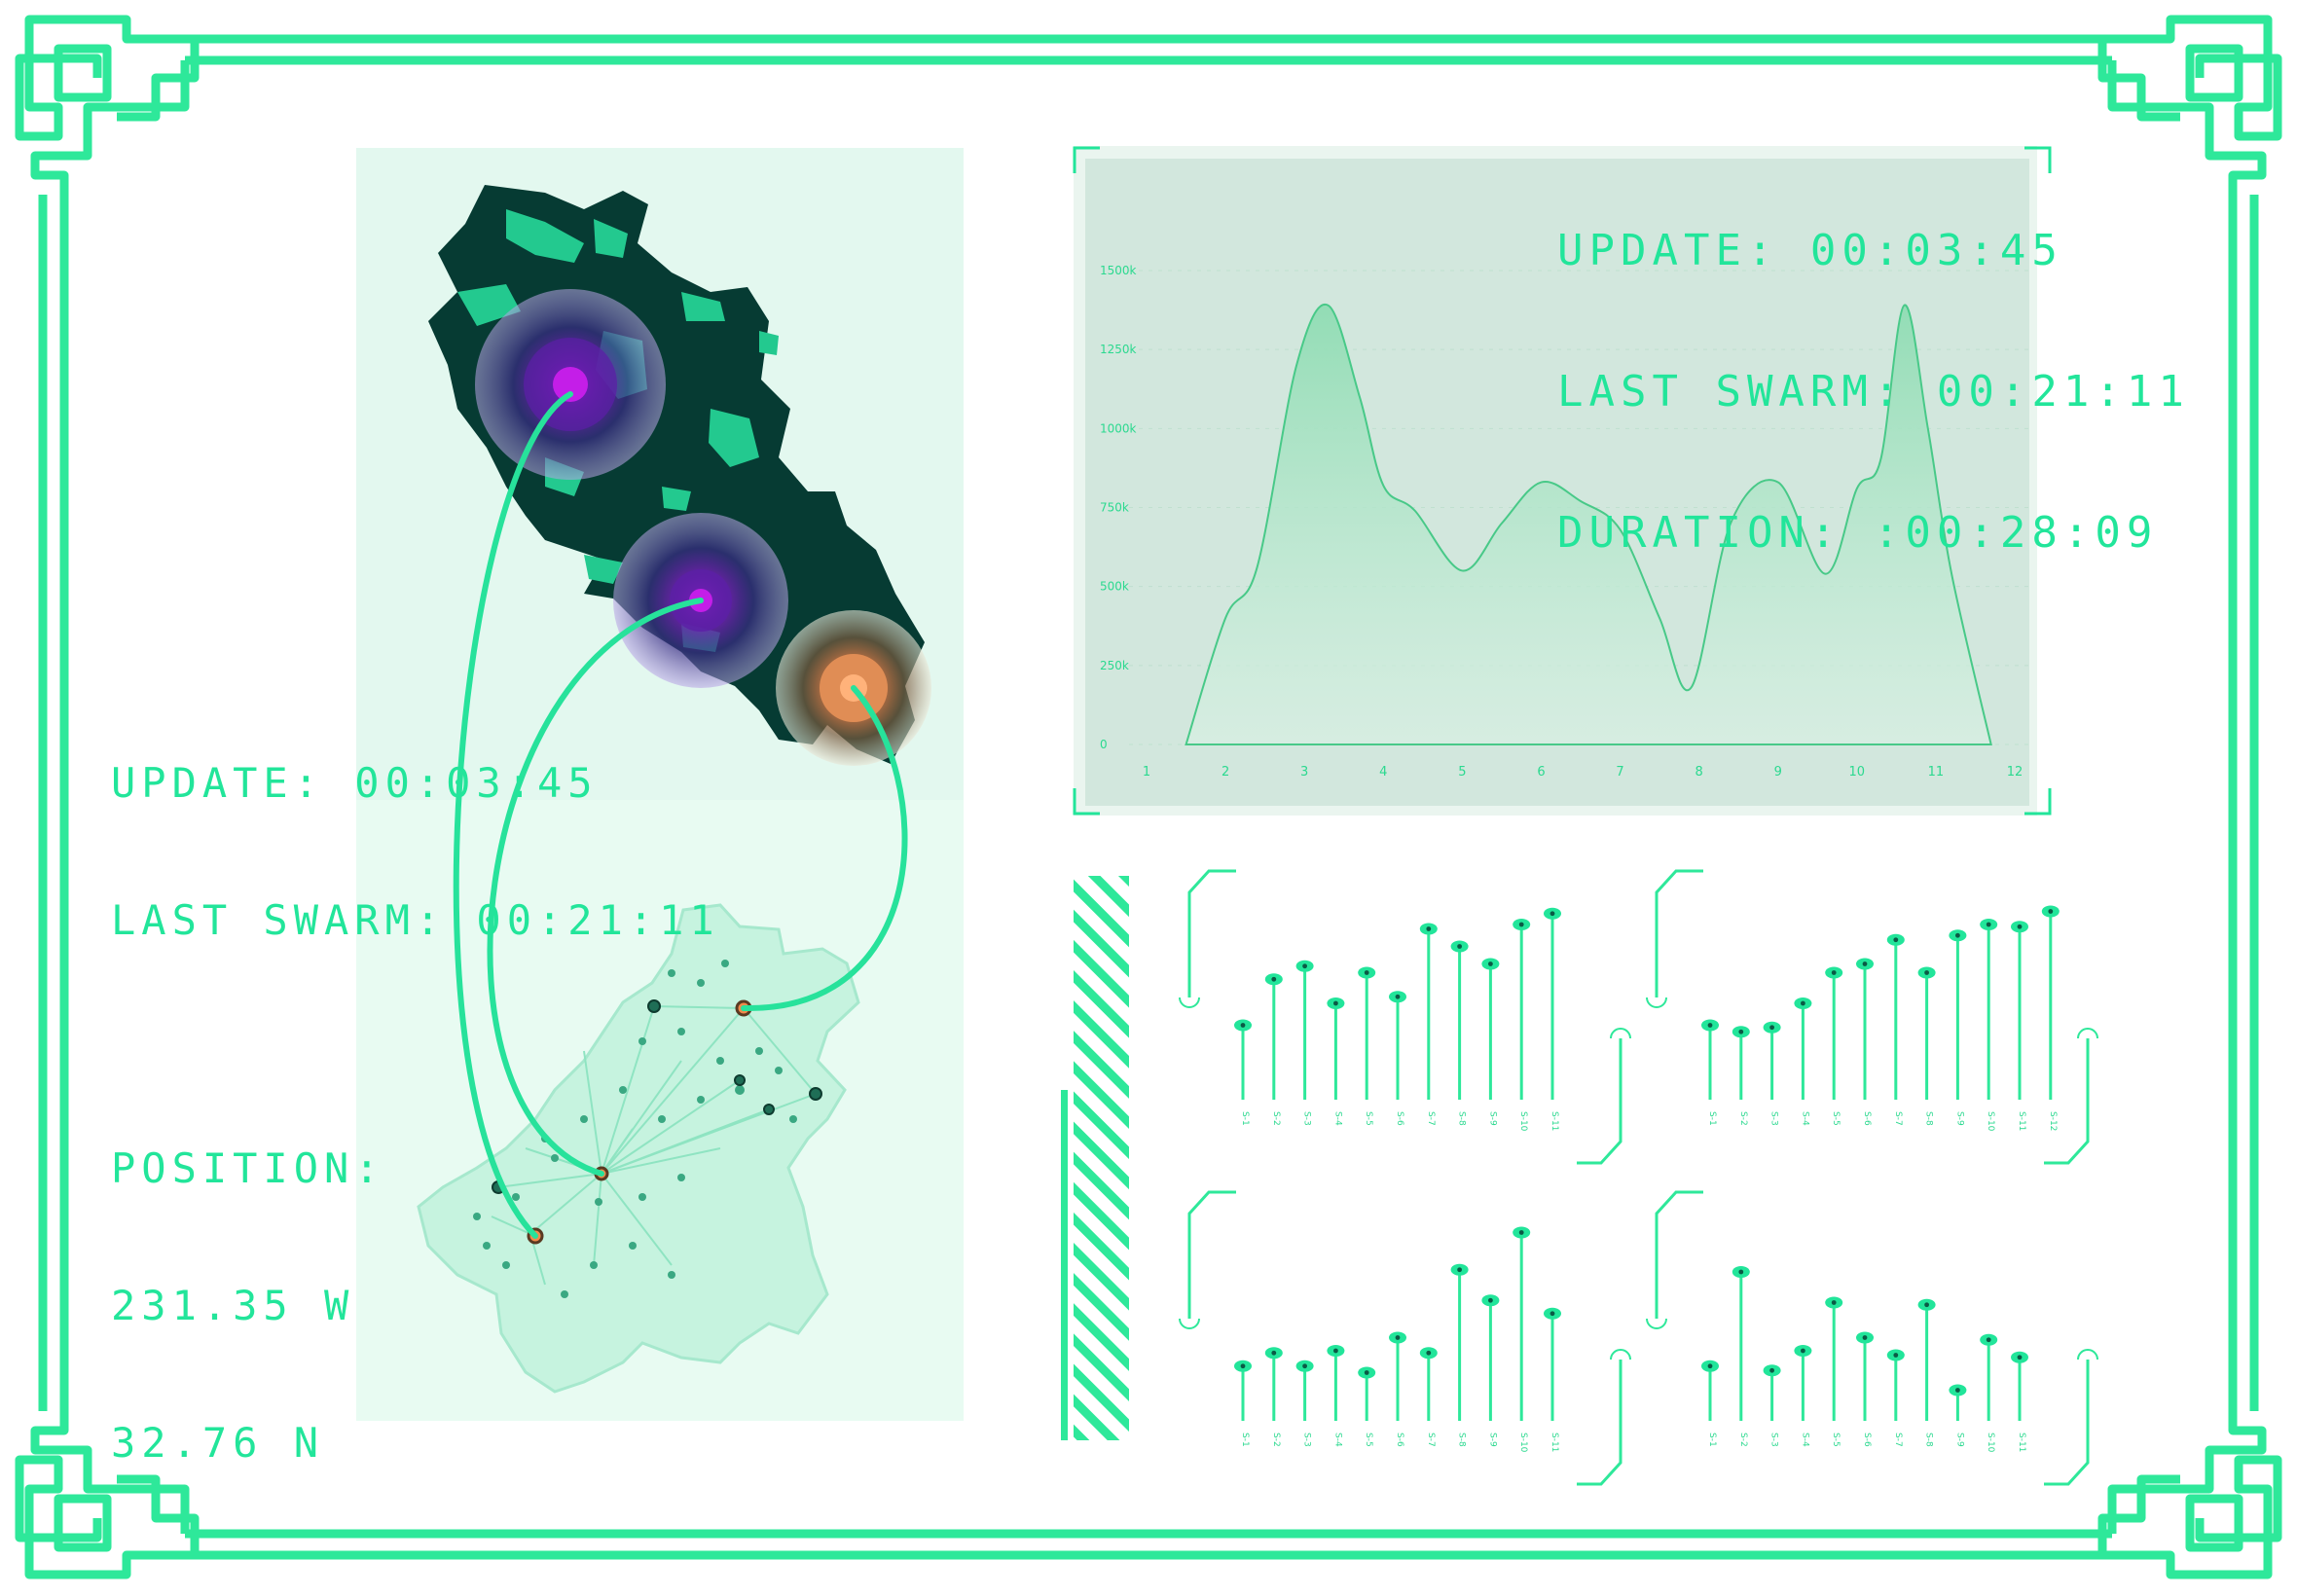 Image resolution: width=2297 pixels, height=1596 pixels. What do you see at coordinates (355, 783) in the screenshot?
I see `left-update-text: UPDATE: 00:03:45` at bounding box center [355, 783].